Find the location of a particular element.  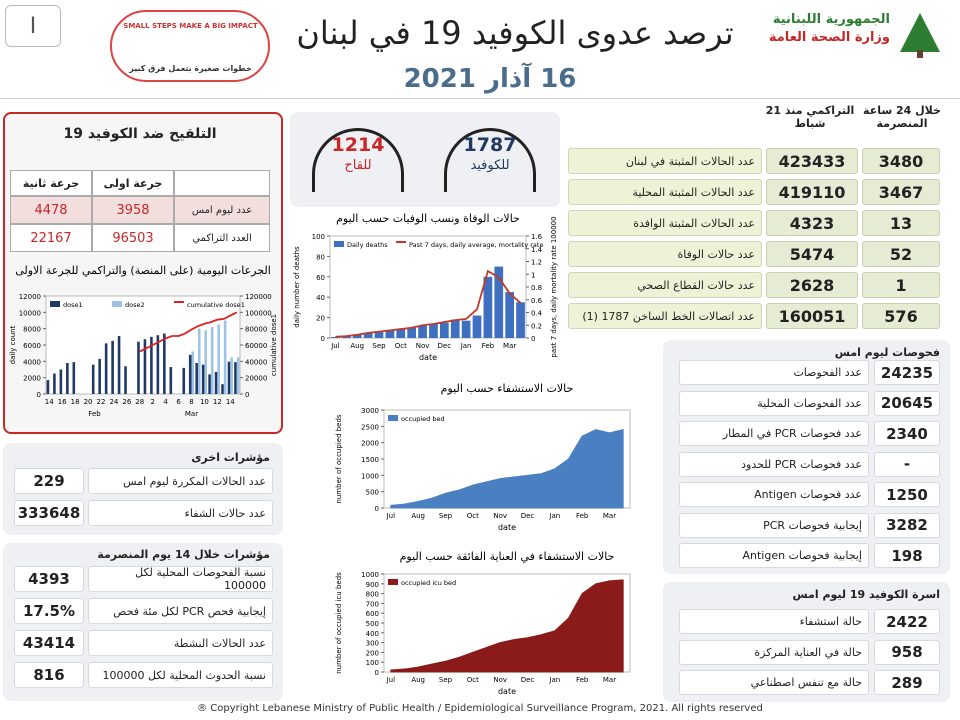

y-axis-label: number of occupied beds is located at coordinates (339, 458).